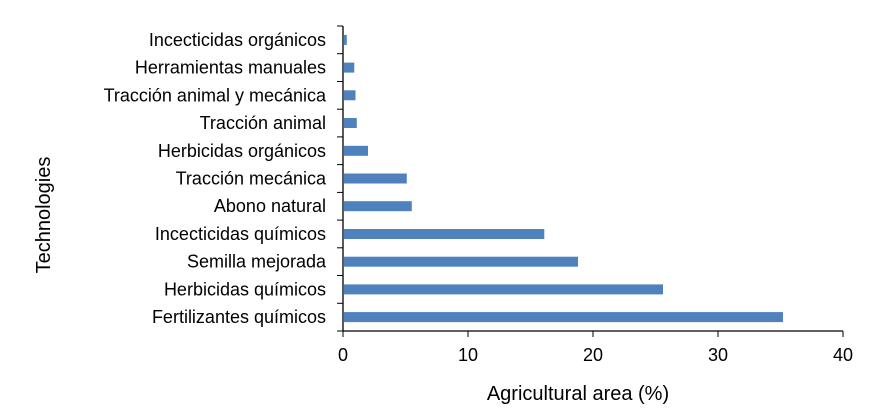  Describe the element at coordinates (230, 68) in the screenshot. I see `category-label: Herramientas manuales` at that location.